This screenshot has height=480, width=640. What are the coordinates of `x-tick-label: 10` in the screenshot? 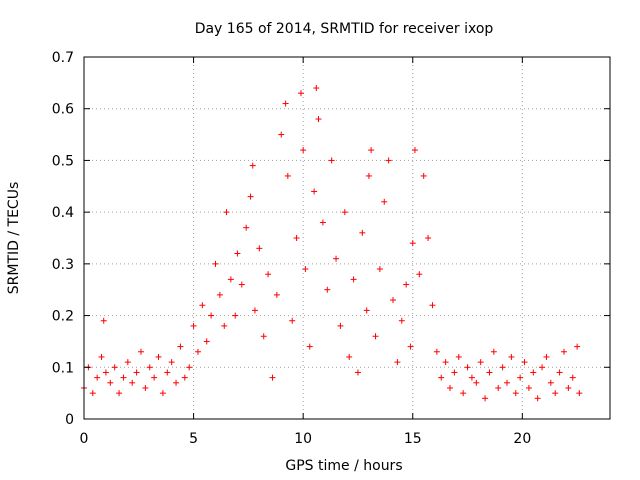 It's located at (303, 439).